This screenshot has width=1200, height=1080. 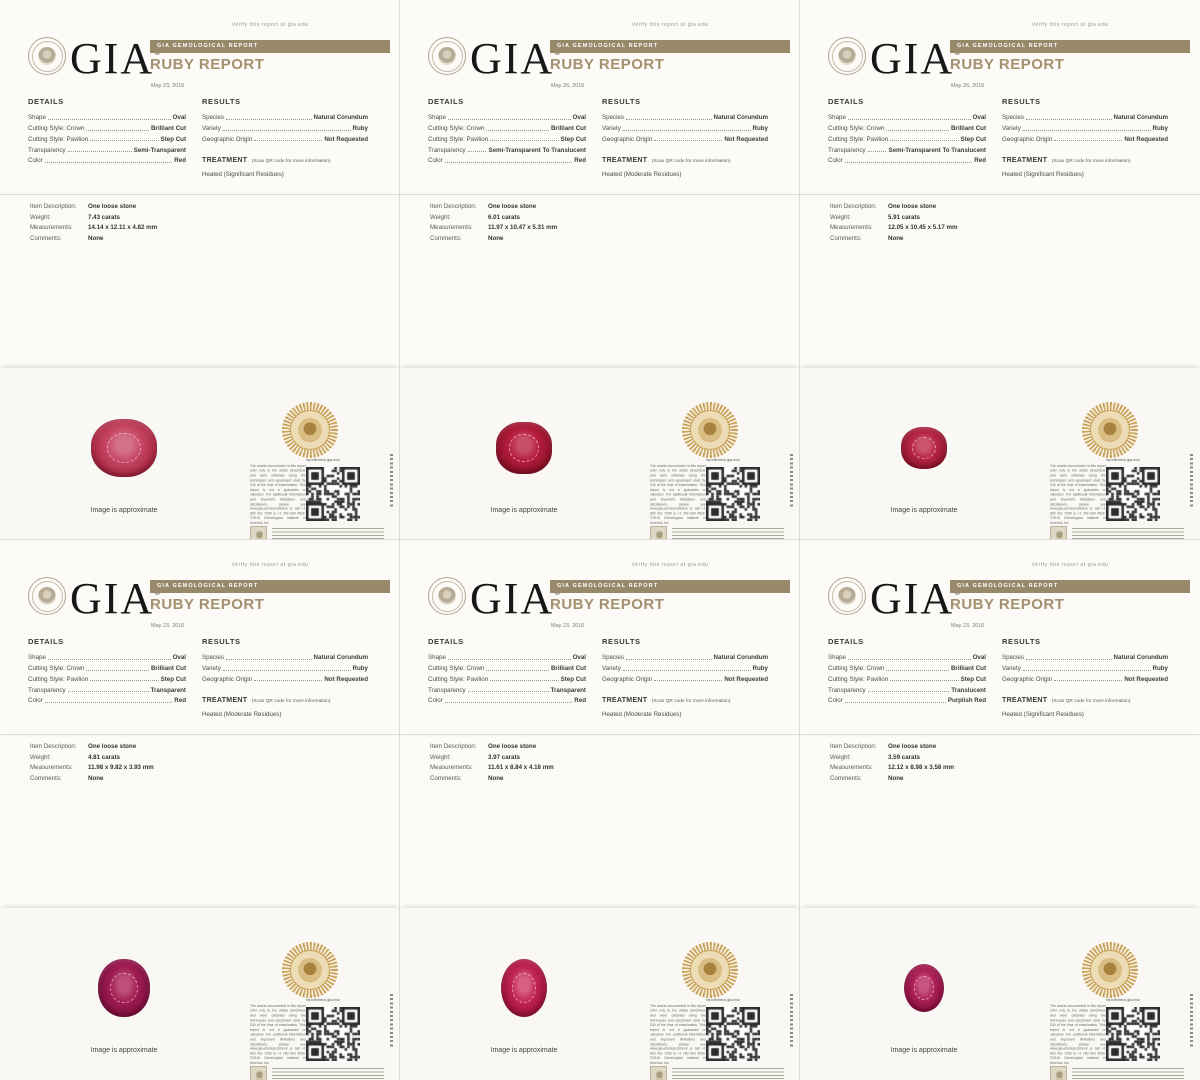 What do you see at coordinates (921, 768) in the screenshot?
I see `measurements-value: 12.12 x 8.98 x 3.58 mm` at bounding box center [921, 768].